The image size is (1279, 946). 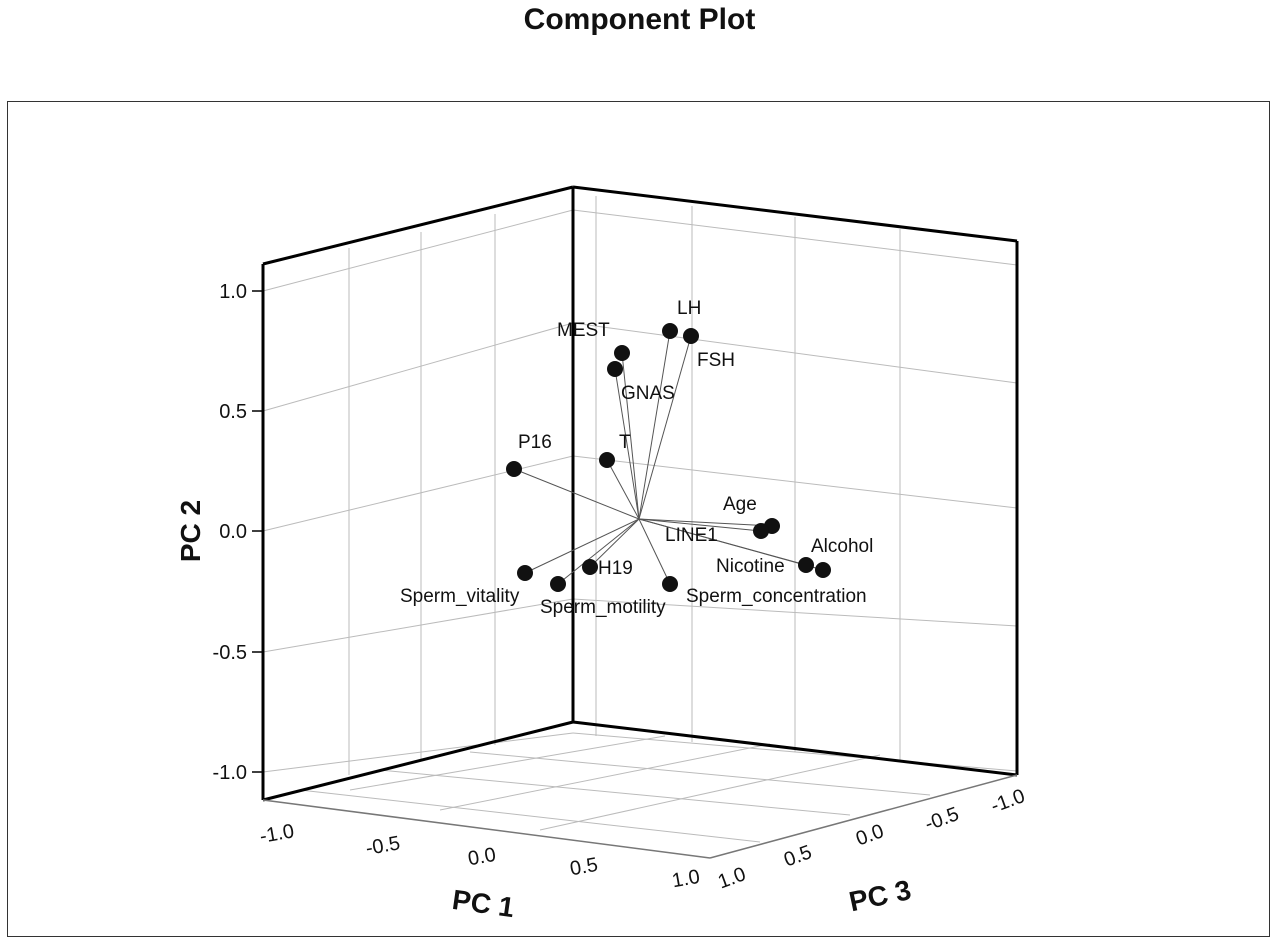 I want to click on grid-floor-a2, so click(x=605, y=777).